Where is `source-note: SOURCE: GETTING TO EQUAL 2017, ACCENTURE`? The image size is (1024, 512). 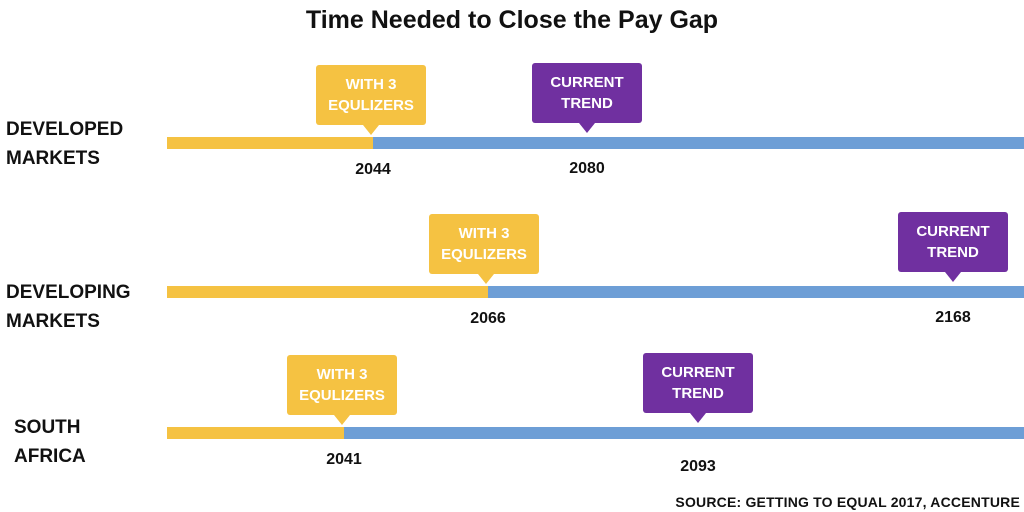 source-note: SOURCE: GETTING TO EQUAL 2017, ACCENTURE is located at coordinates (847, 502).